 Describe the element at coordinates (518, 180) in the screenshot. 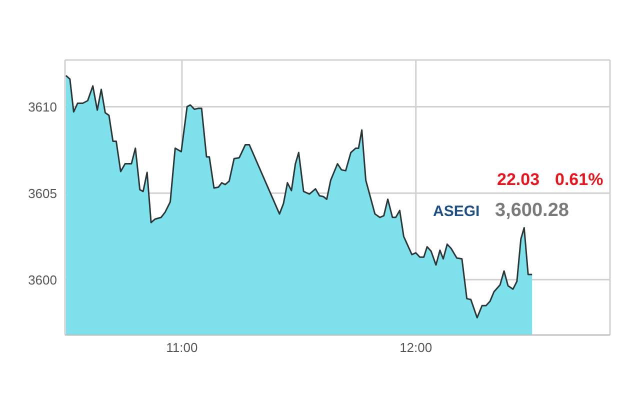

I see `annotation: 22.03` at that location.